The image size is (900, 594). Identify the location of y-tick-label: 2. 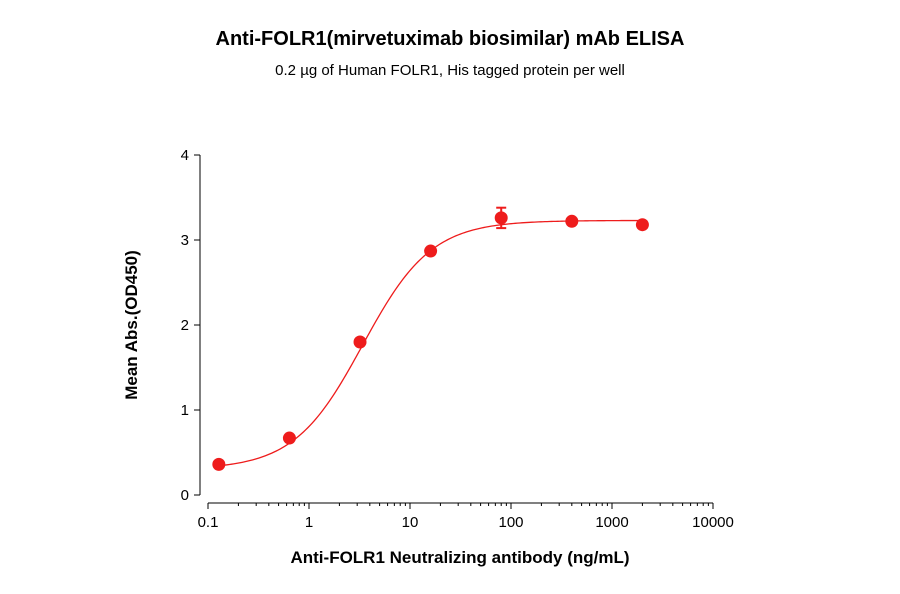
(185, 325).